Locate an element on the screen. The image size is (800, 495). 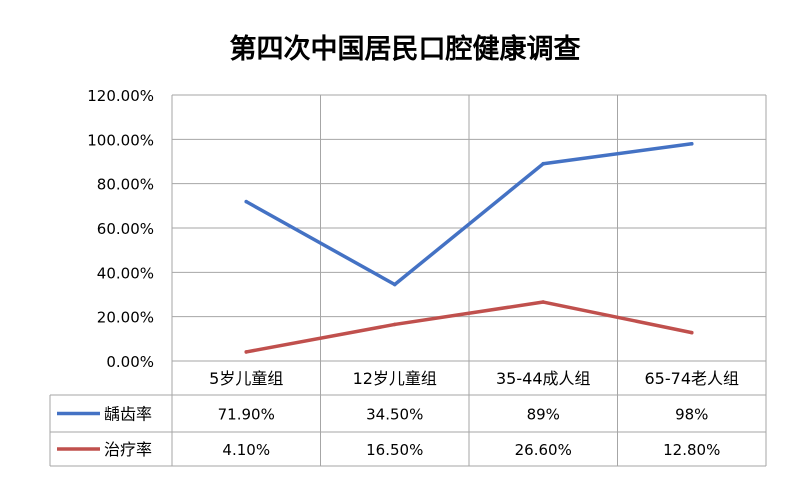
y-tick-label: 20.00% is located at coordinates (125, 318).